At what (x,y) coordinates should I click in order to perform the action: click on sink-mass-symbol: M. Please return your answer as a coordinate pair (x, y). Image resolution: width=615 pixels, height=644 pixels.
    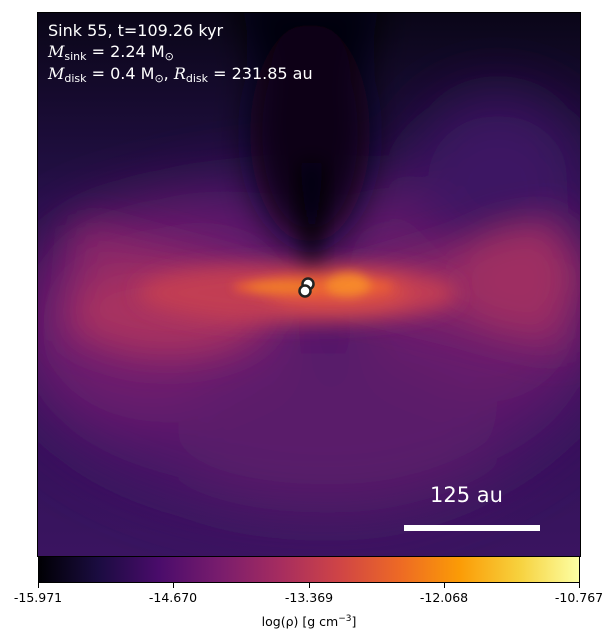
    Looking at the image, I should click on (56, 51).